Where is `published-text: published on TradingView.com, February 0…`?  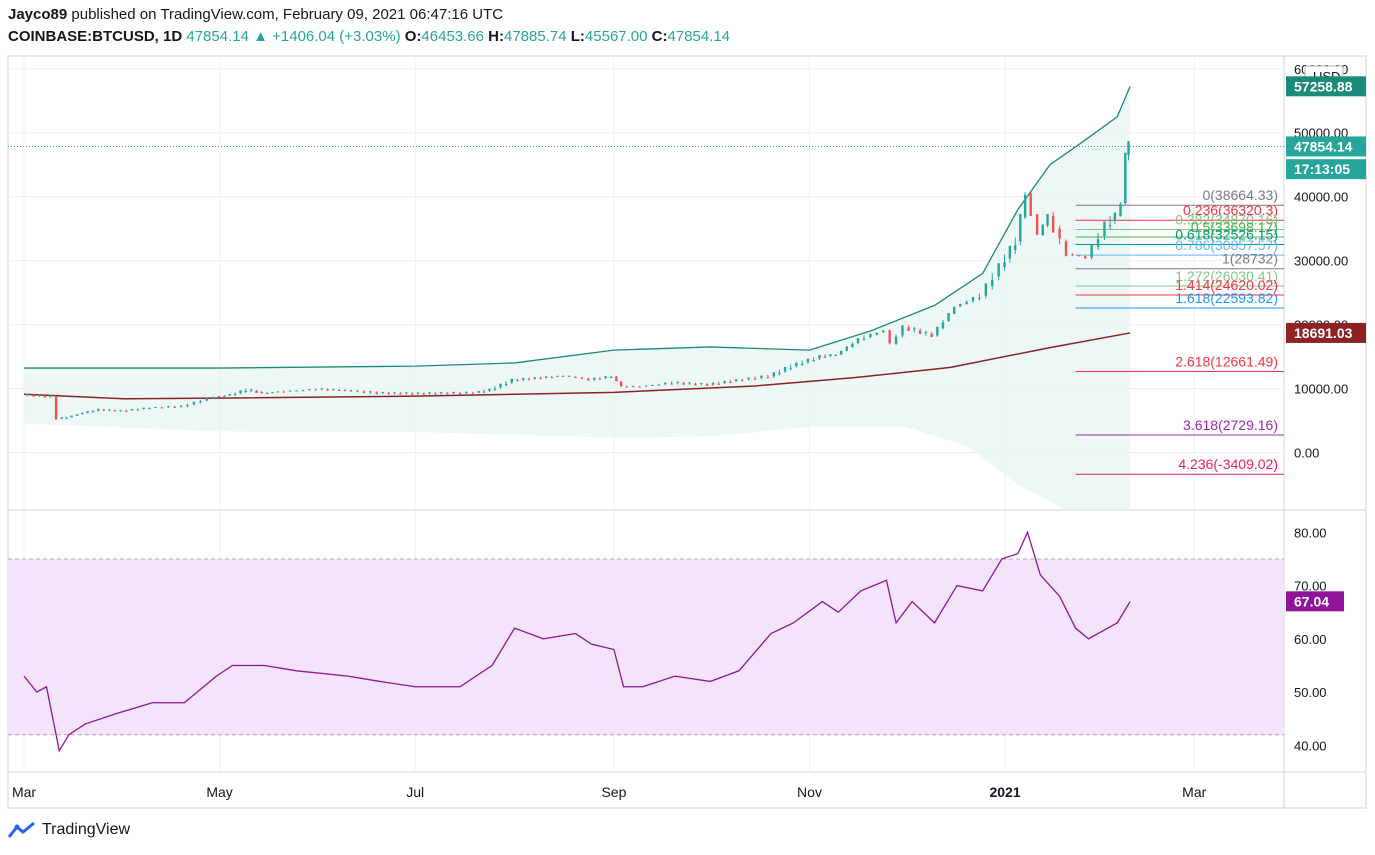
published-text: published on TradingView.com, February 0… is located at coordinates (287, 14).